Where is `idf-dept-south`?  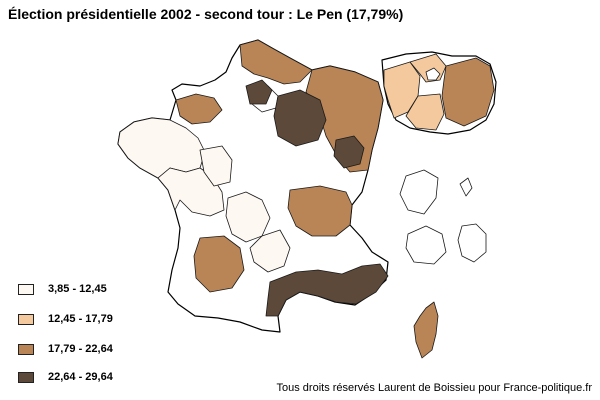
idf-dept-south is located at coordinates (425, 112).